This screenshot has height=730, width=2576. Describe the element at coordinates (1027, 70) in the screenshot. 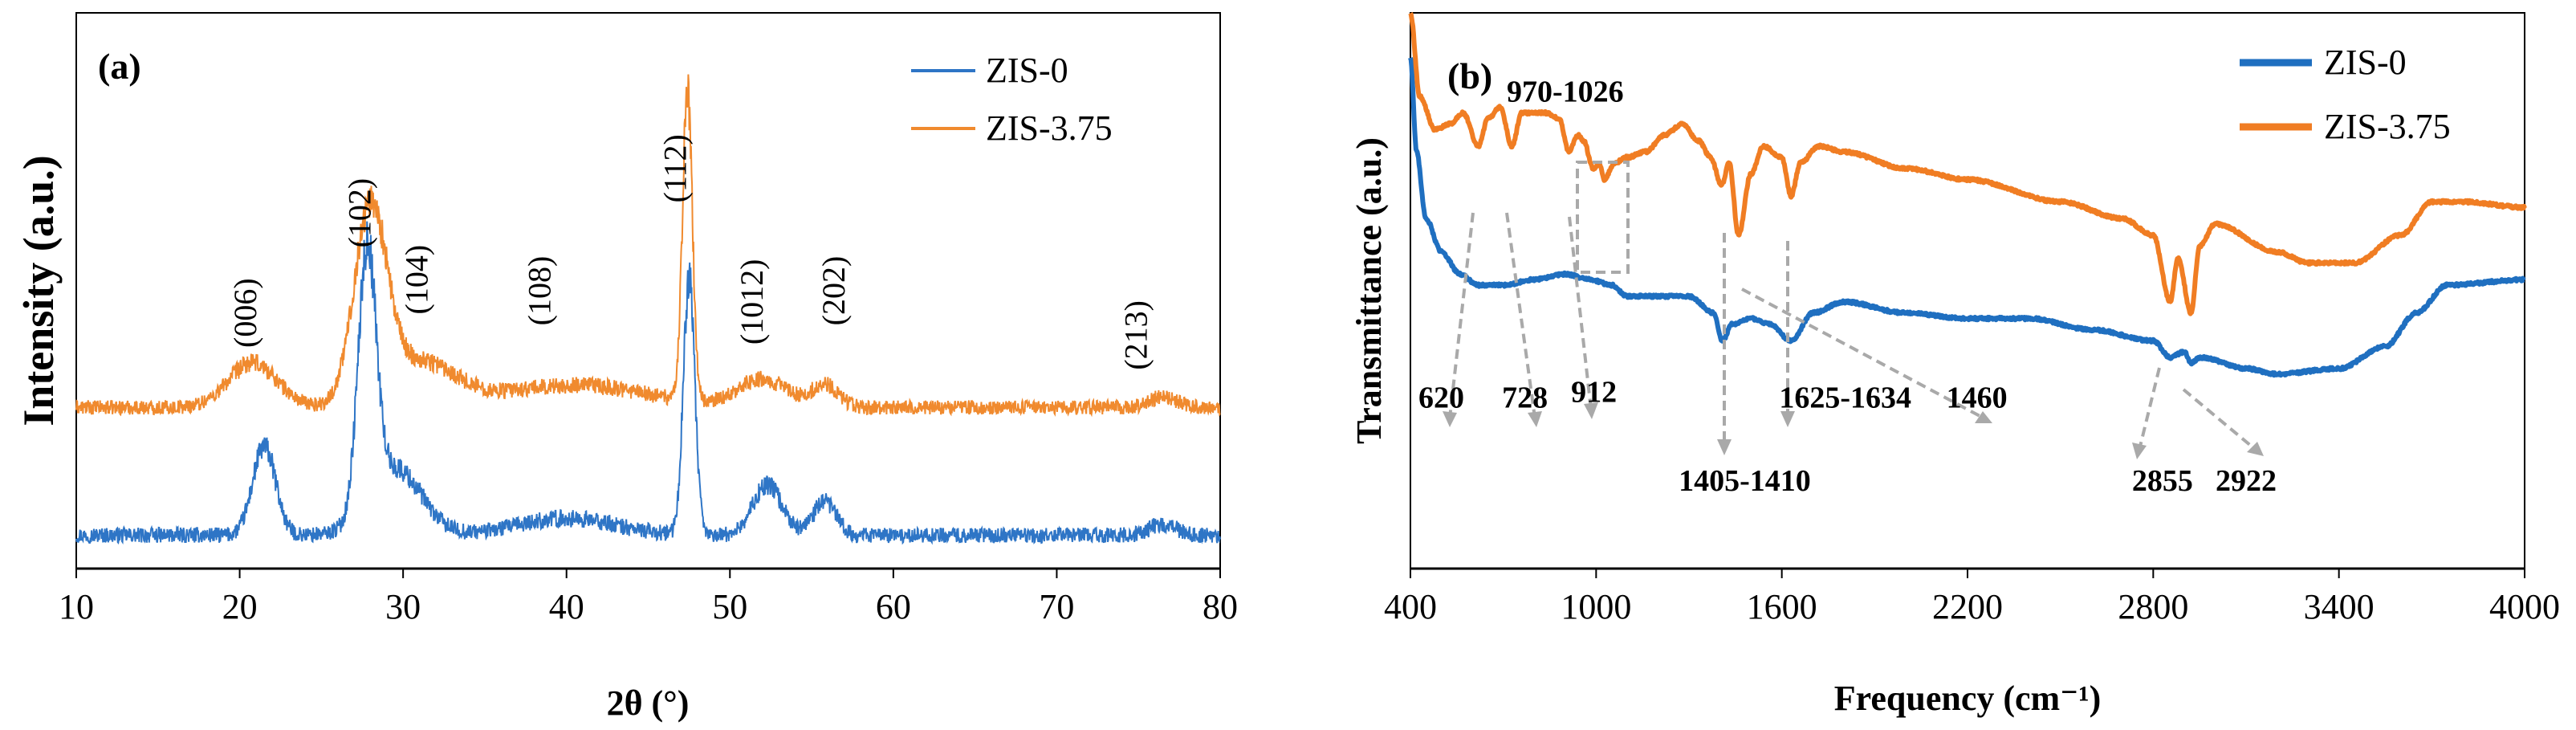

I see `legend-label-zis0-a: ZIS-0` at that location.